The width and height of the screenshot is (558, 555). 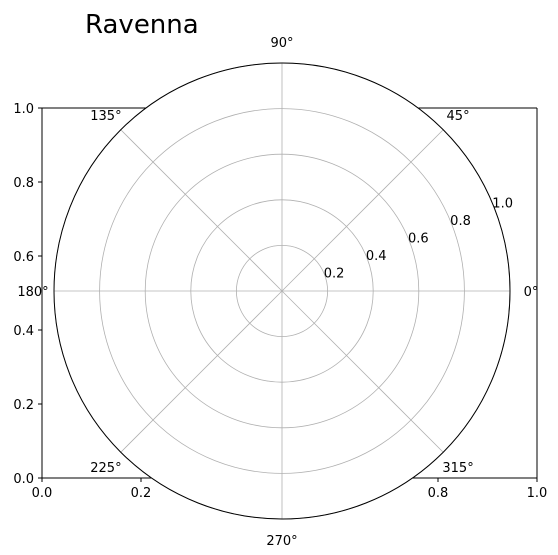 I want to click on y-tick-label: 0.6, so click(x=23, y=257).